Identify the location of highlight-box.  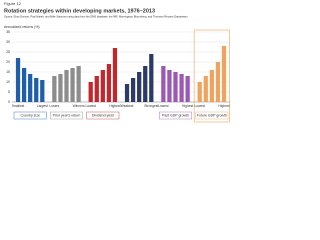
(211, 76).